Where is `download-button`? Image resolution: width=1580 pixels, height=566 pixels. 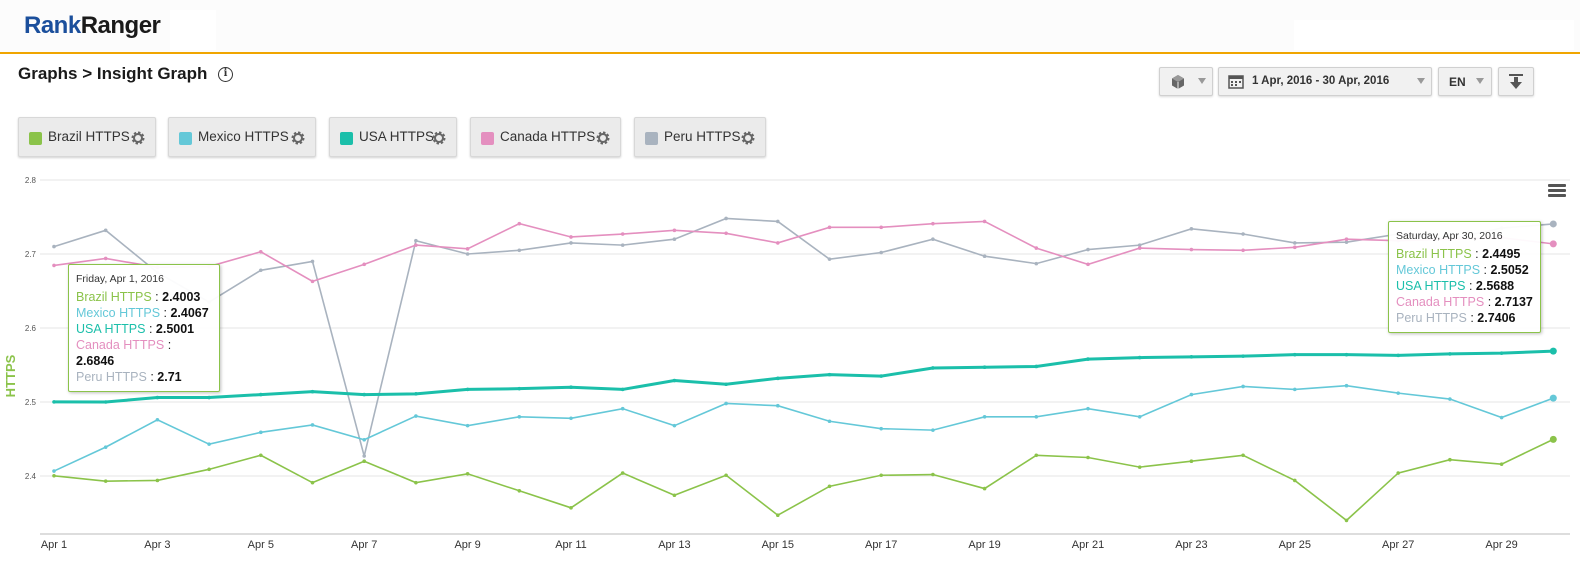 download-button is located at coordinates (1516, 81).